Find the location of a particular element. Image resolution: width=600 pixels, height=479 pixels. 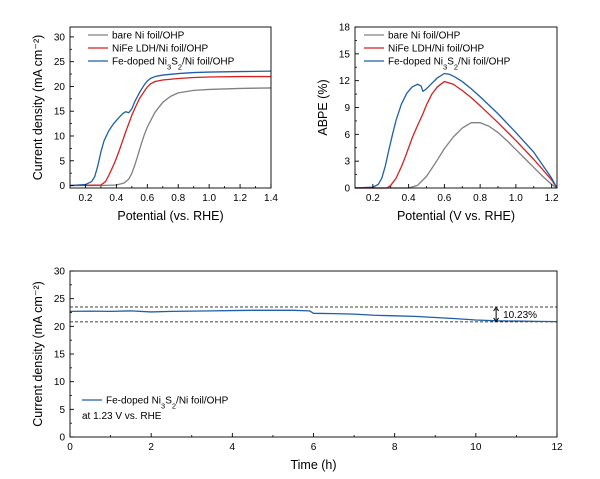

annotation: 10.23% is located at coordinates (515, 314).